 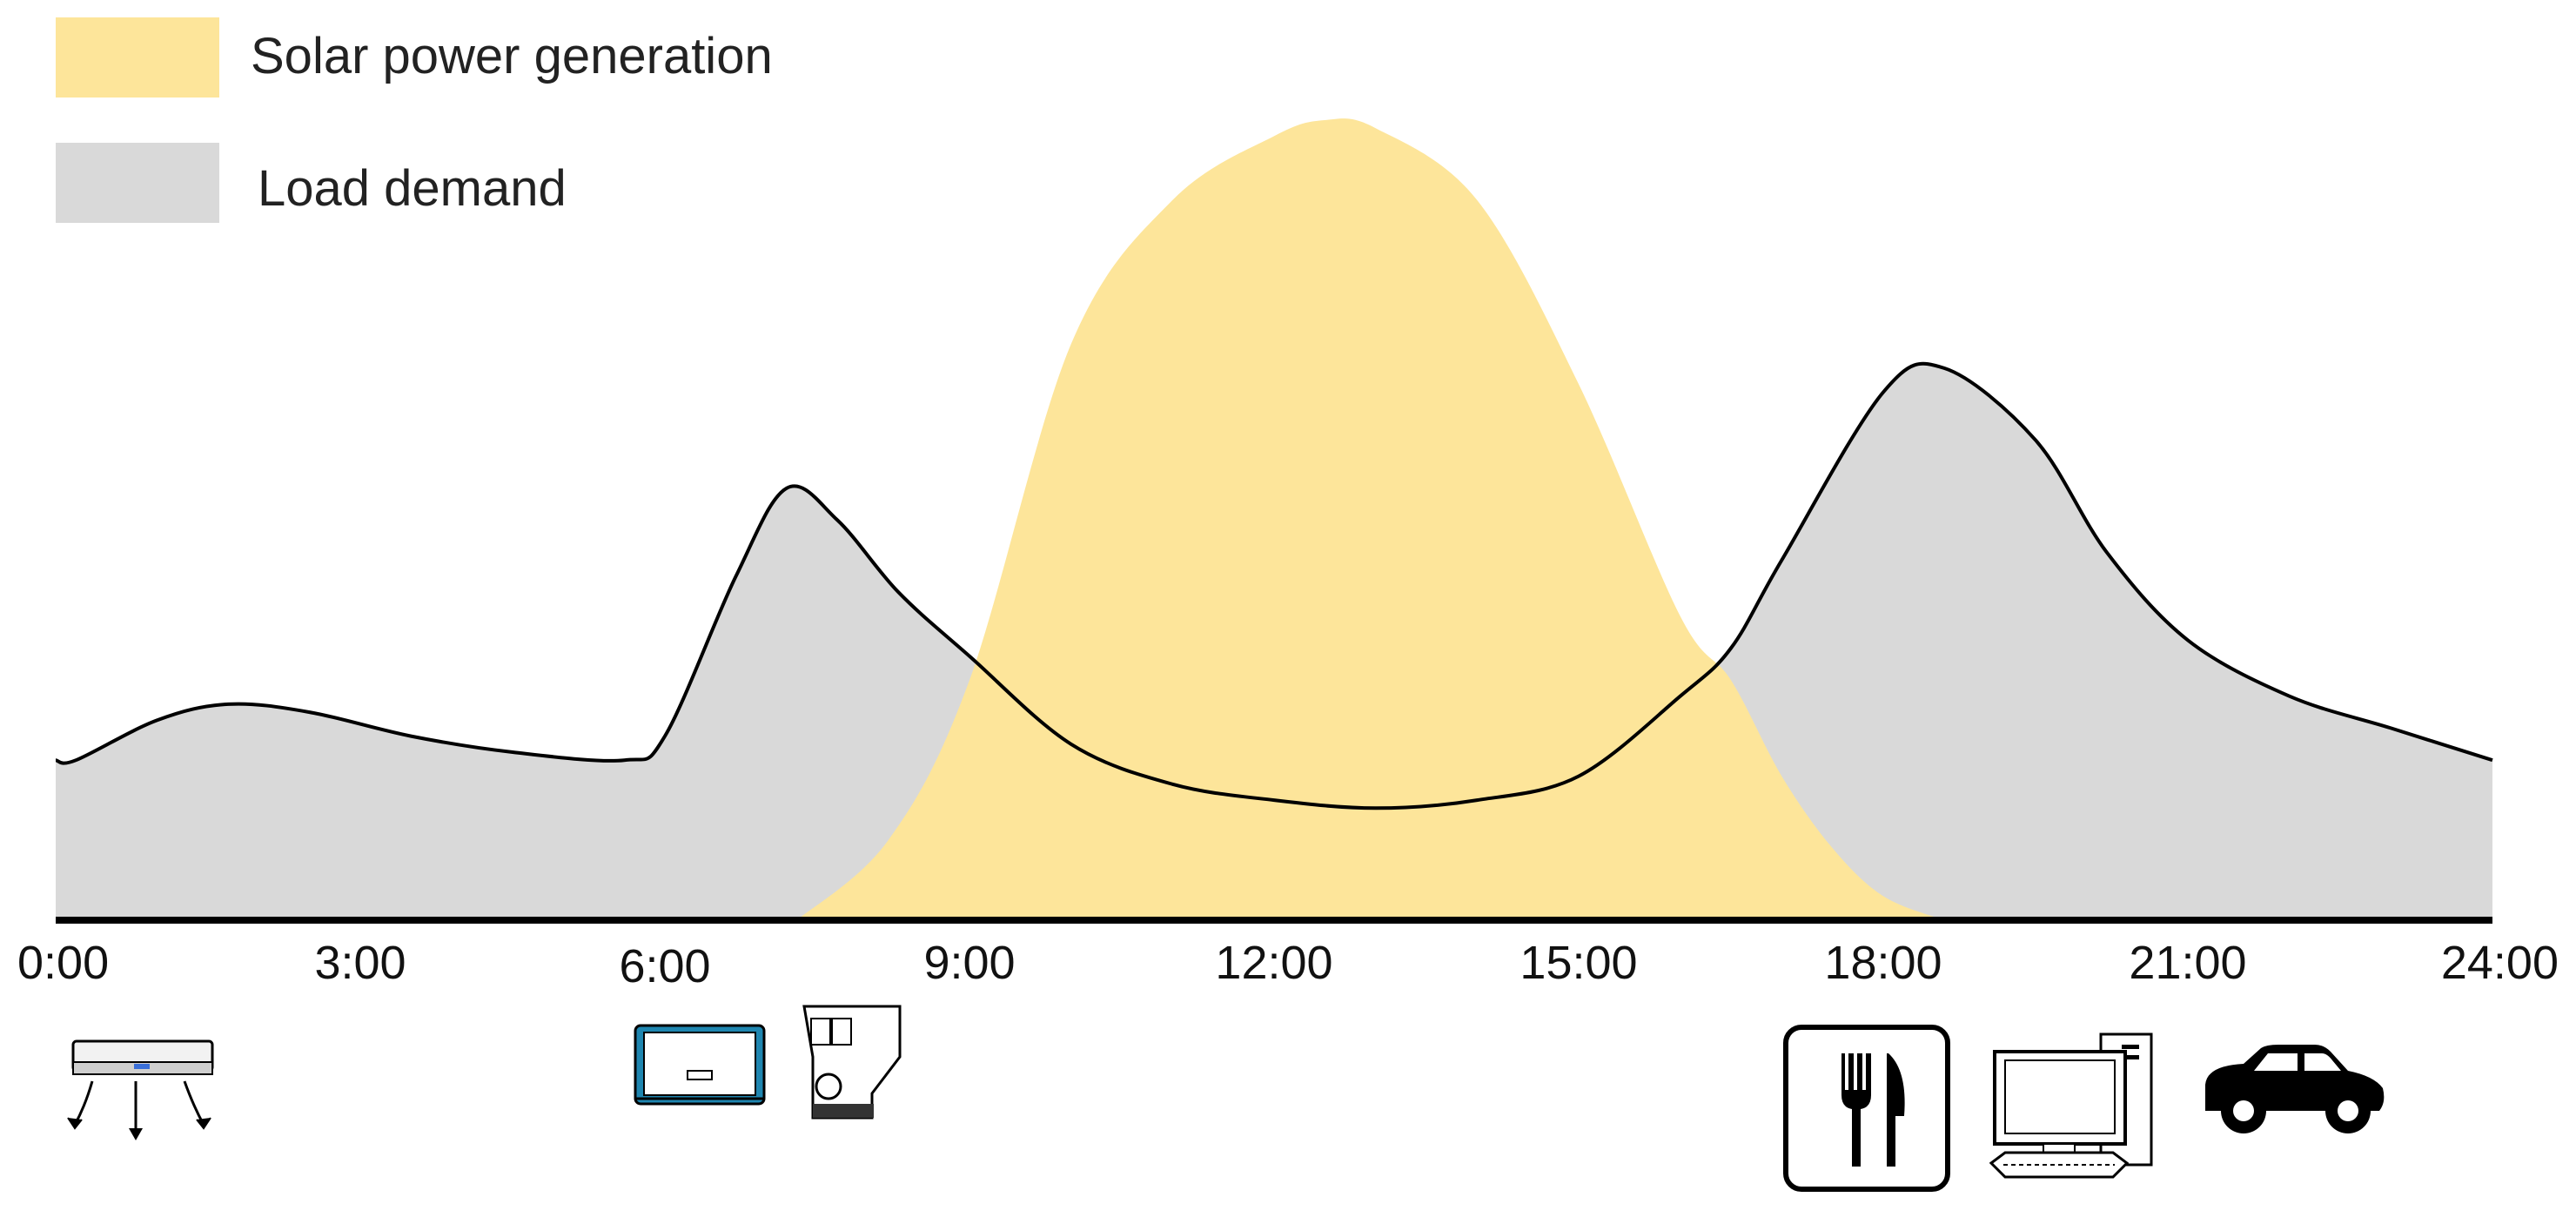 I want to click on x-tick-label: 3:00, so click(x=360, y=963).